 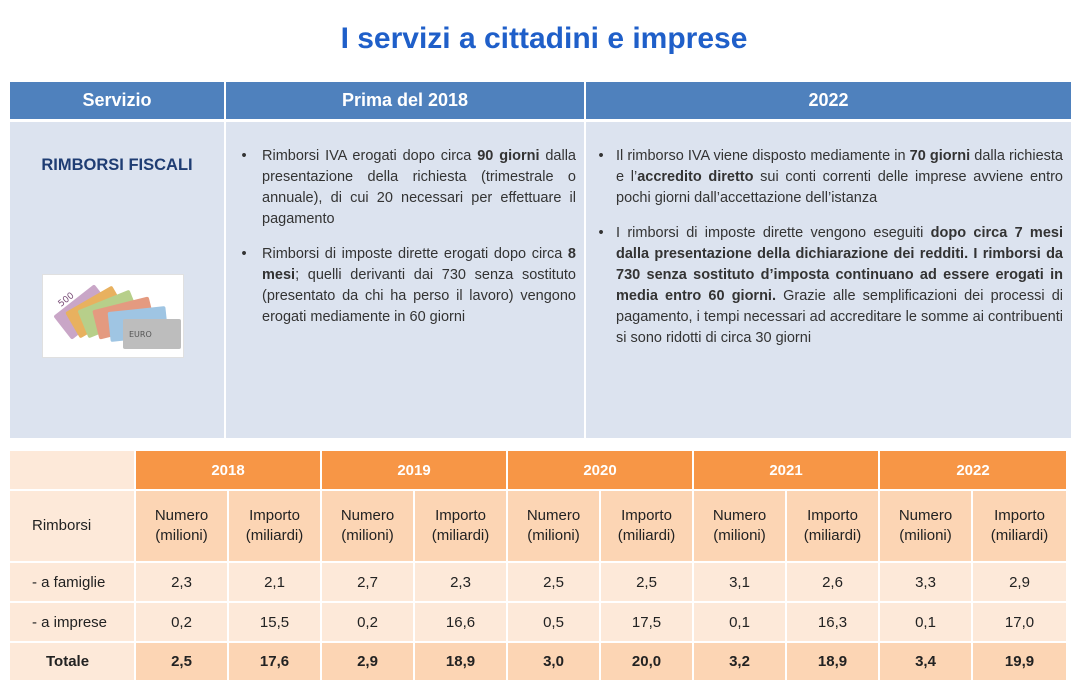 I want to click on year-header-row: 2018 2019 2020 2021 2022, so click(x=538, y=471).